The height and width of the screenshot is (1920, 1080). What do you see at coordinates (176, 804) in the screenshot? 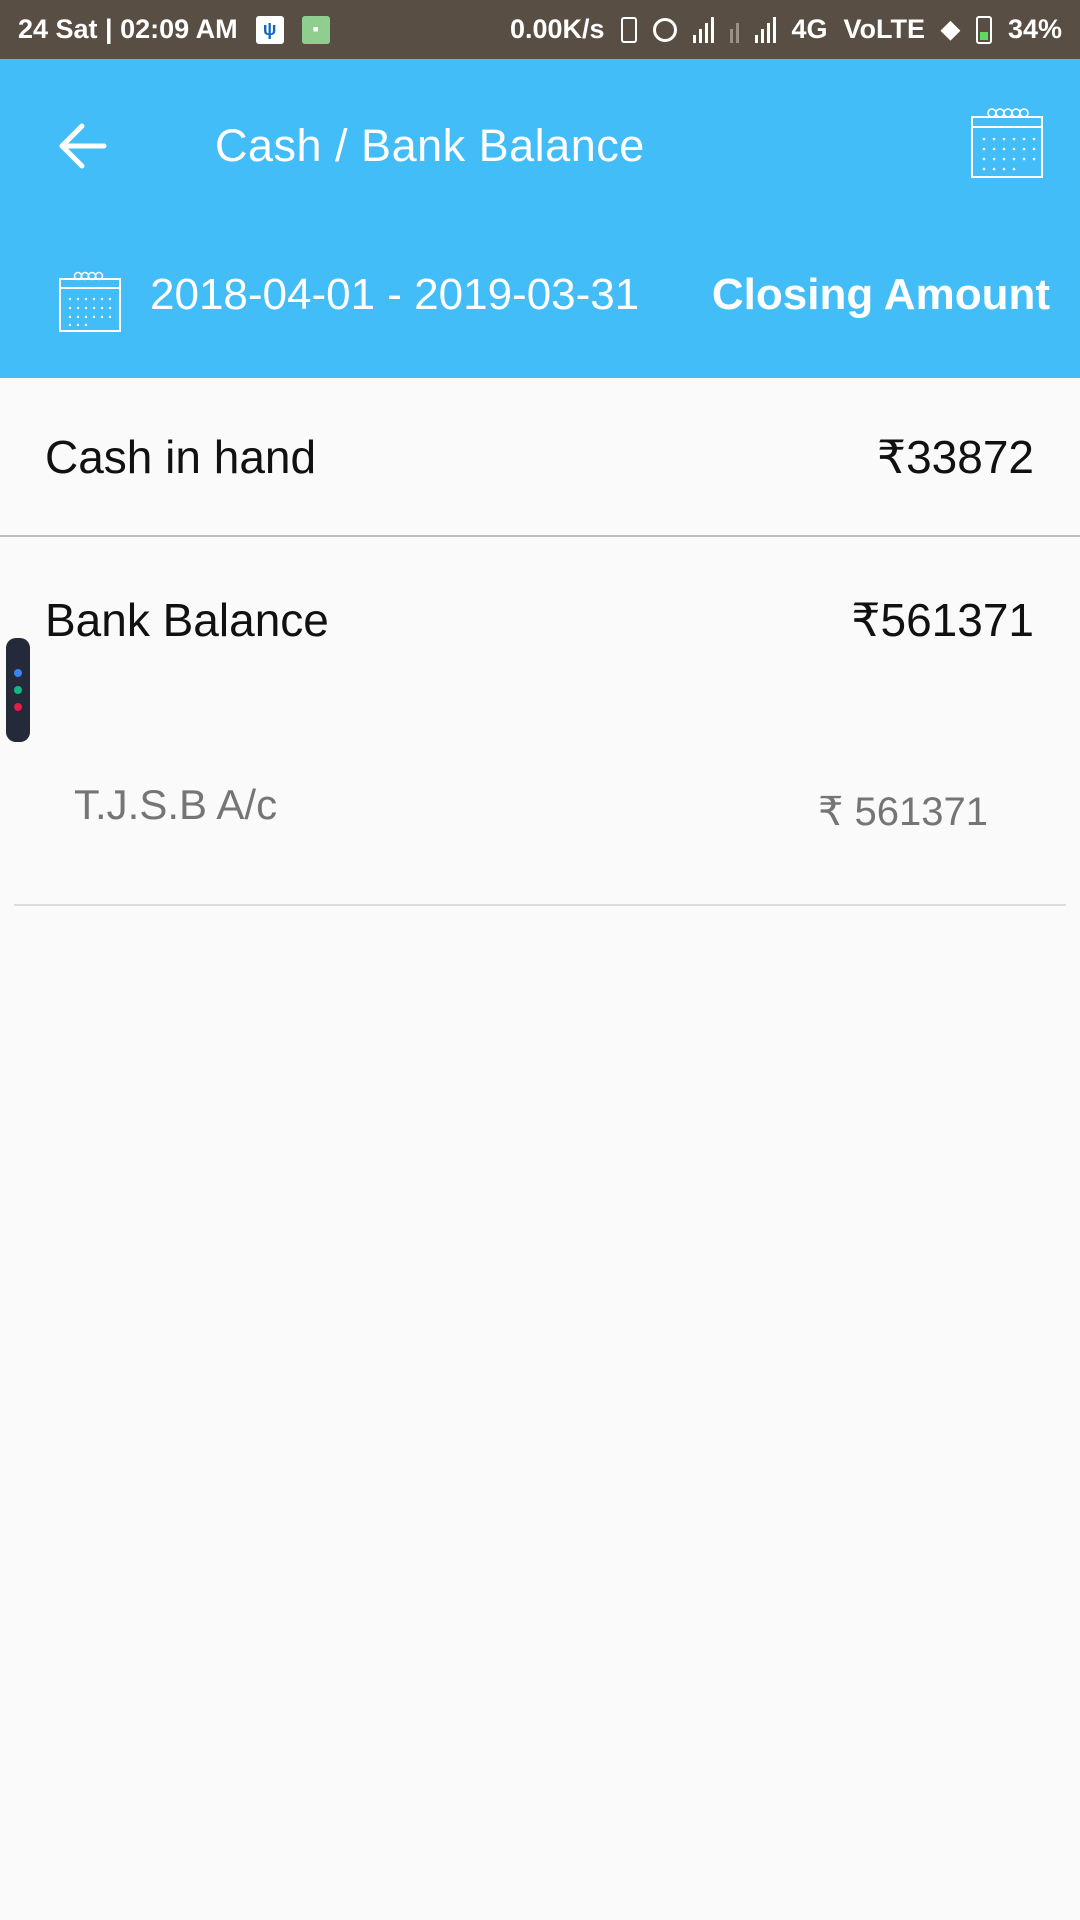
I see `bank-account-name: T.J.S.B A/c` at bounding box center [176, 804].